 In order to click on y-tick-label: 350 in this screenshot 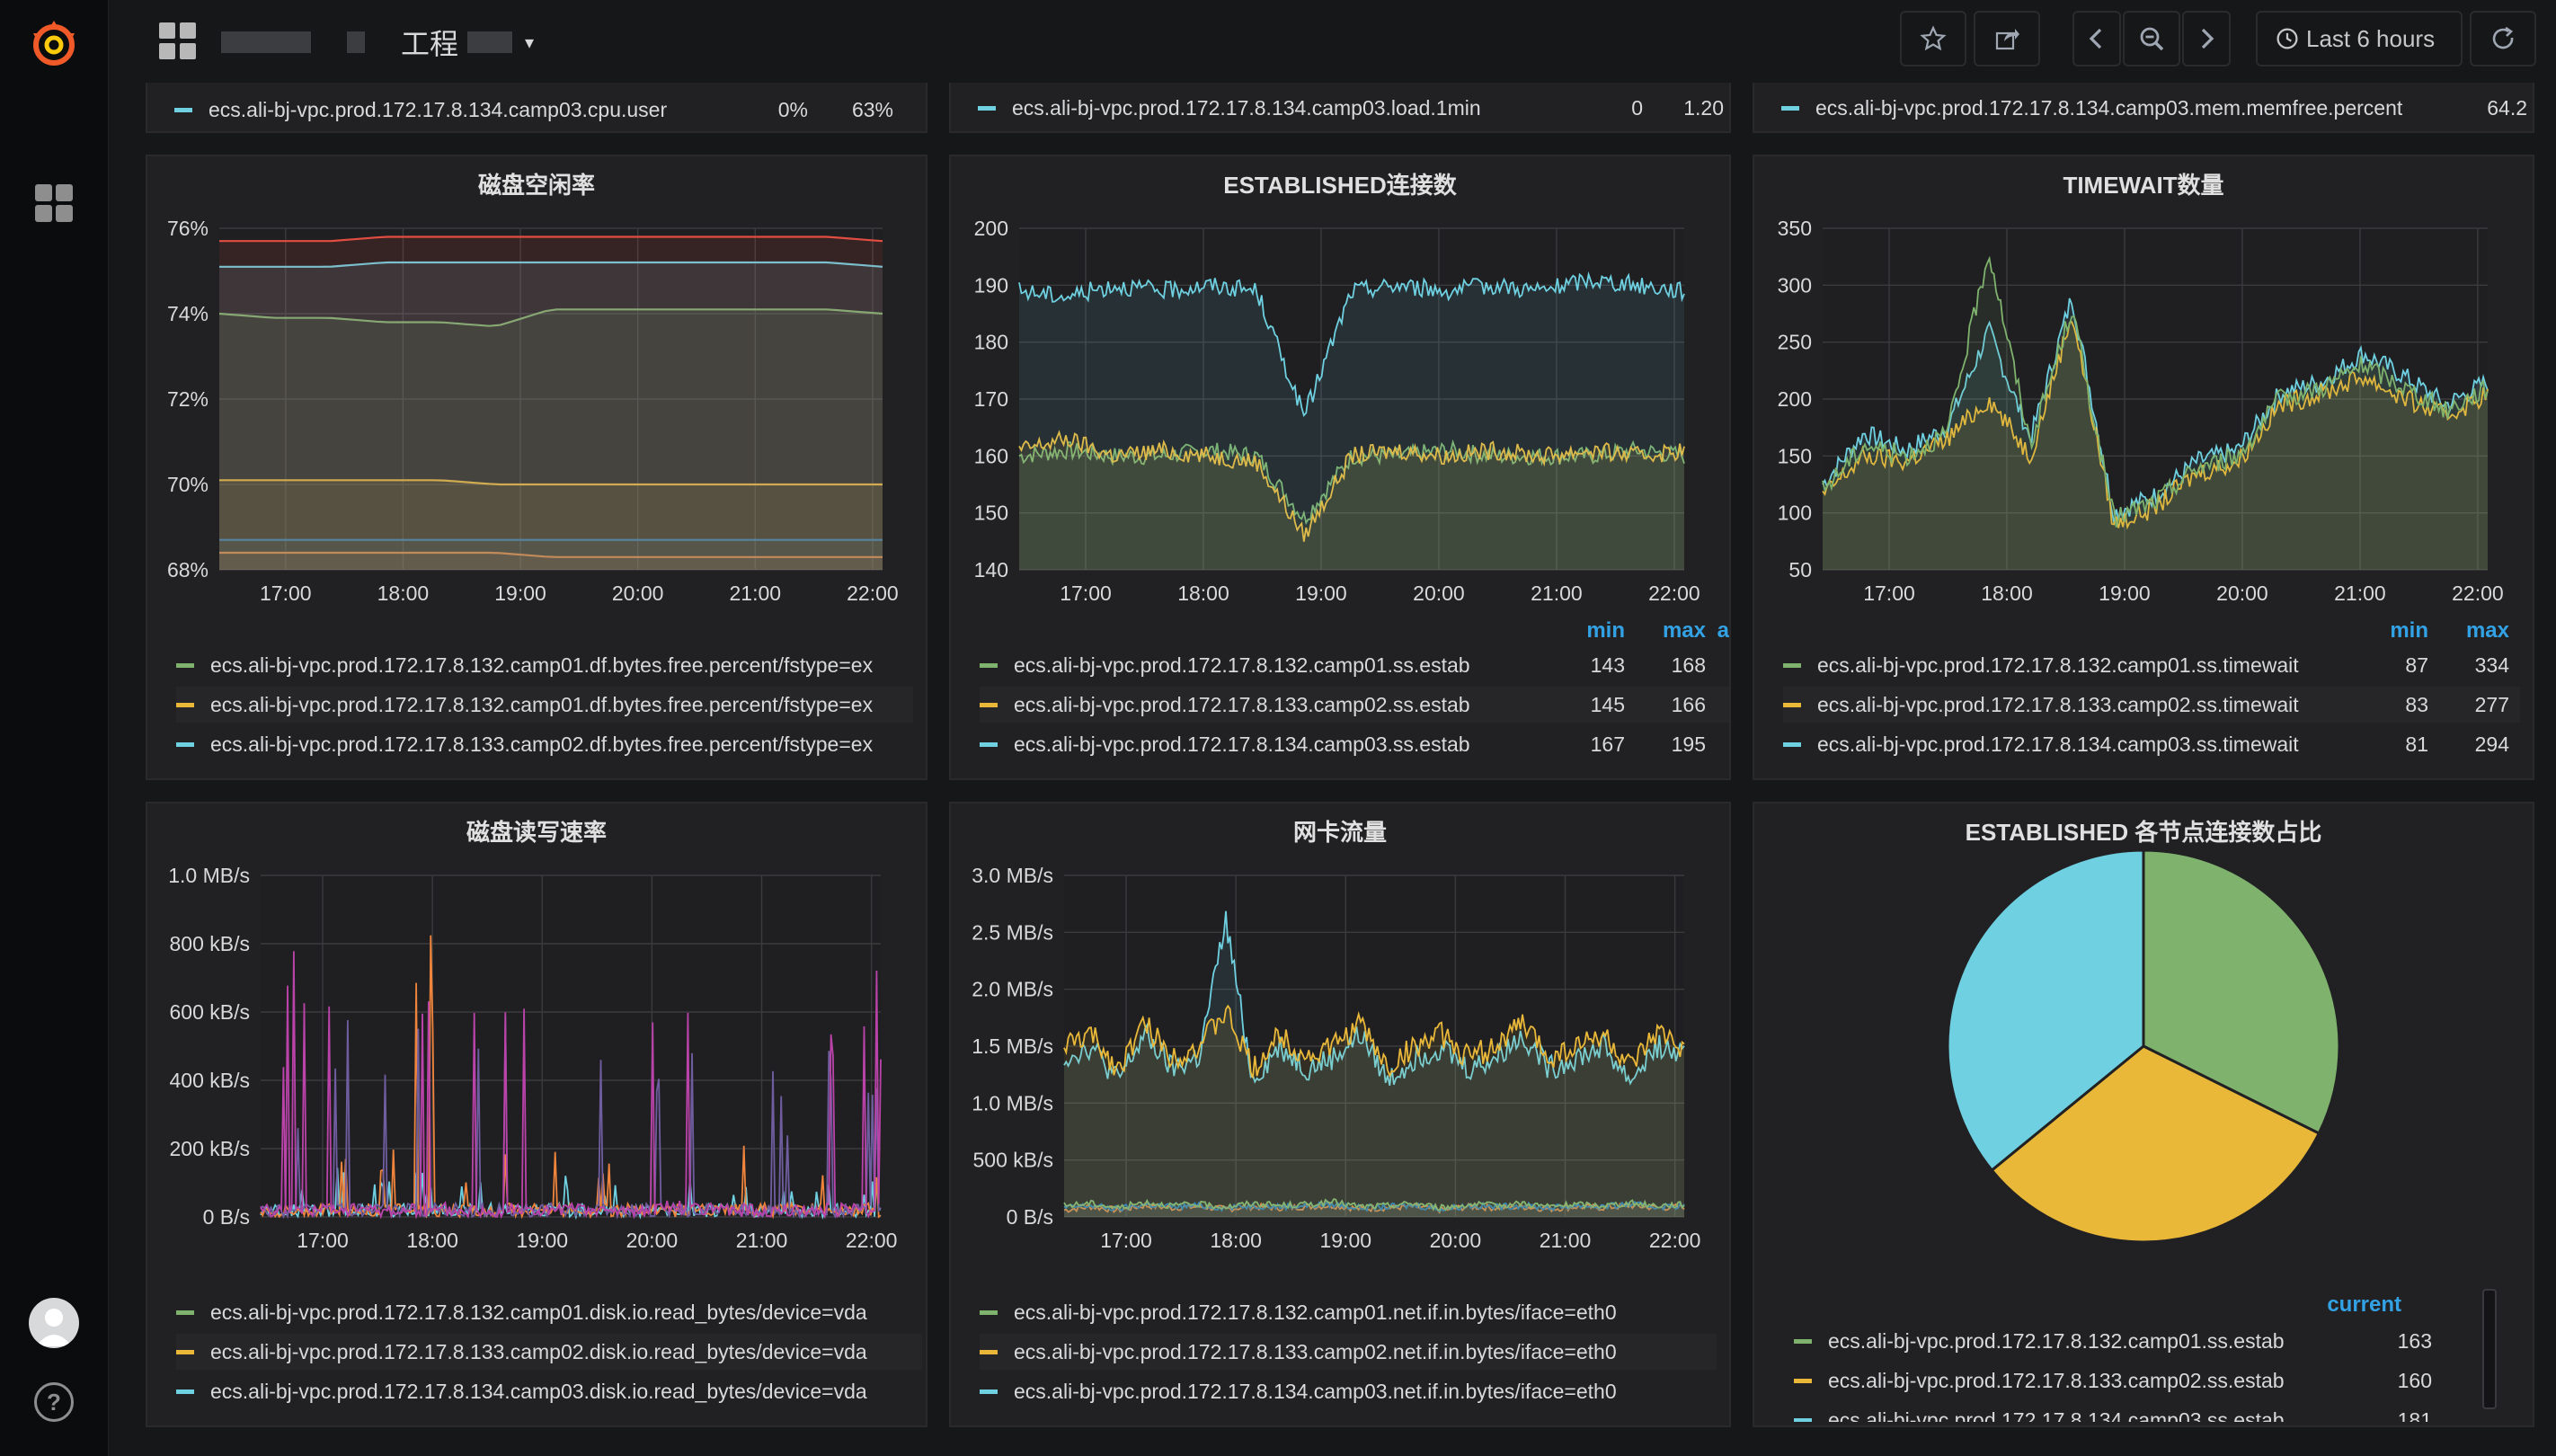, I will do `click(1795, 229)`.